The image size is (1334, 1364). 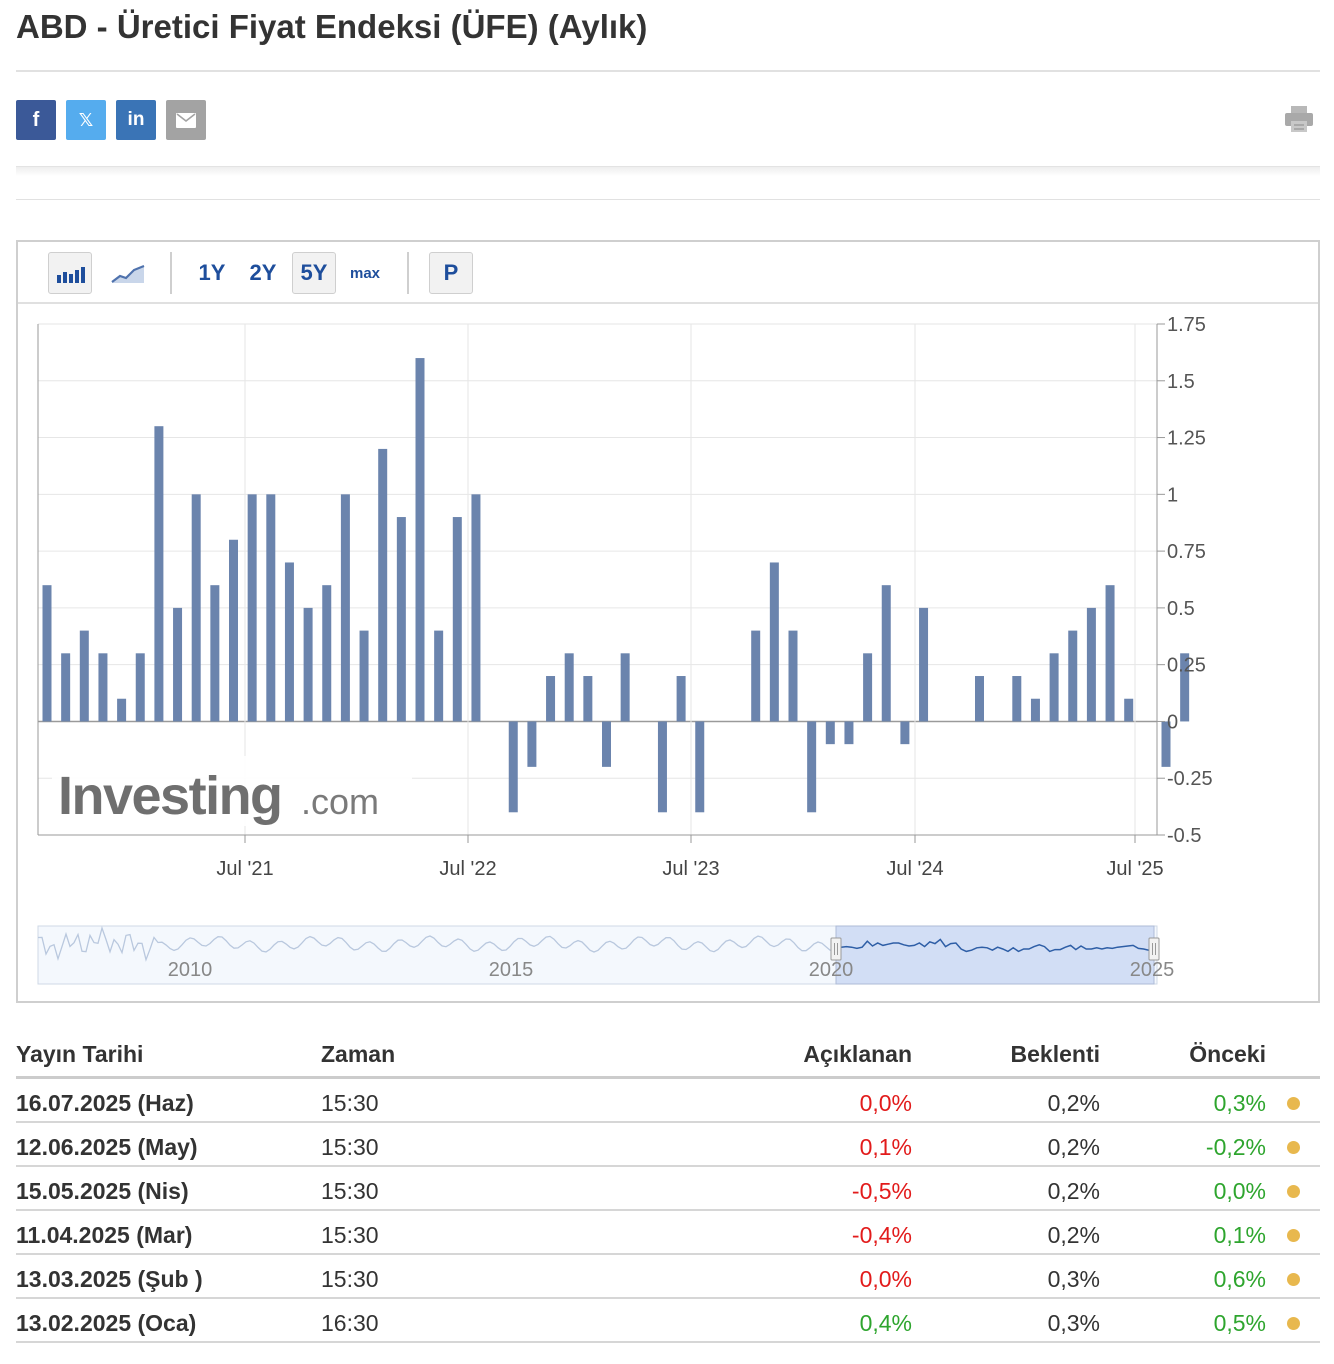 What do you see at coordinates (105, 1103) in the screenshot?
I see `date-cell: 16.07.2025 (Haz)` at bounding box center [105, 1103].